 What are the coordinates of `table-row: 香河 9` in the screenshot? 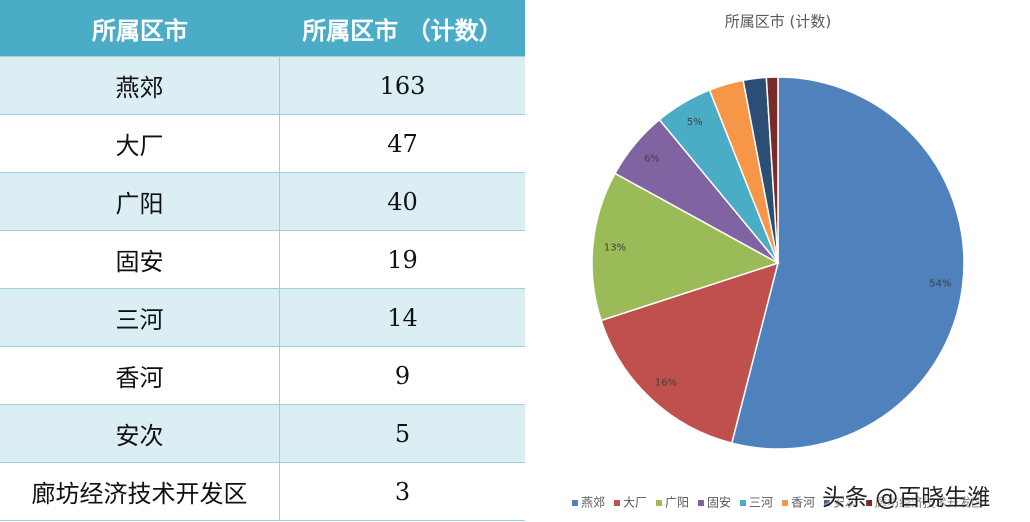 It's located at (262, 376).